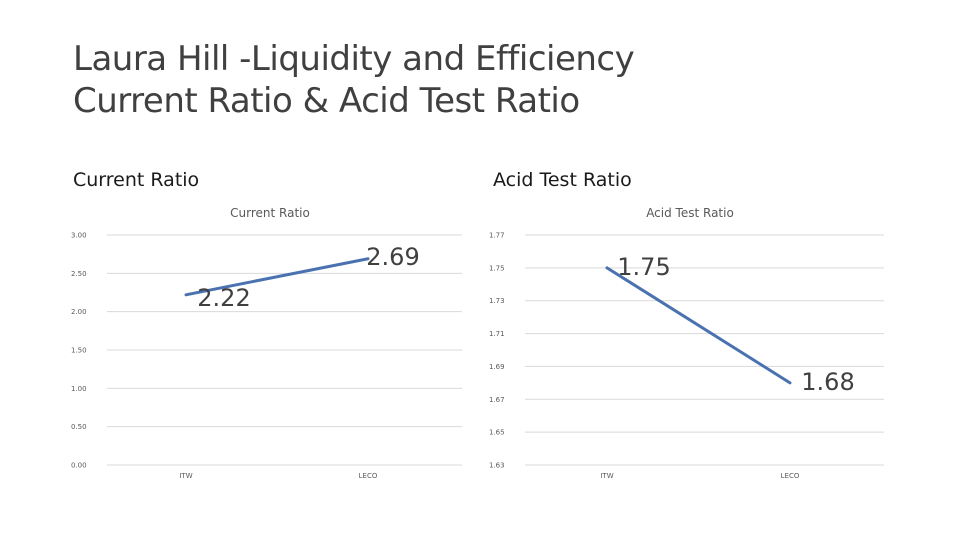 Image resolution: width=960 pixels, height=540 pixels. I want to click on current-ratio-data-label: 2.22, so click(223, 298).